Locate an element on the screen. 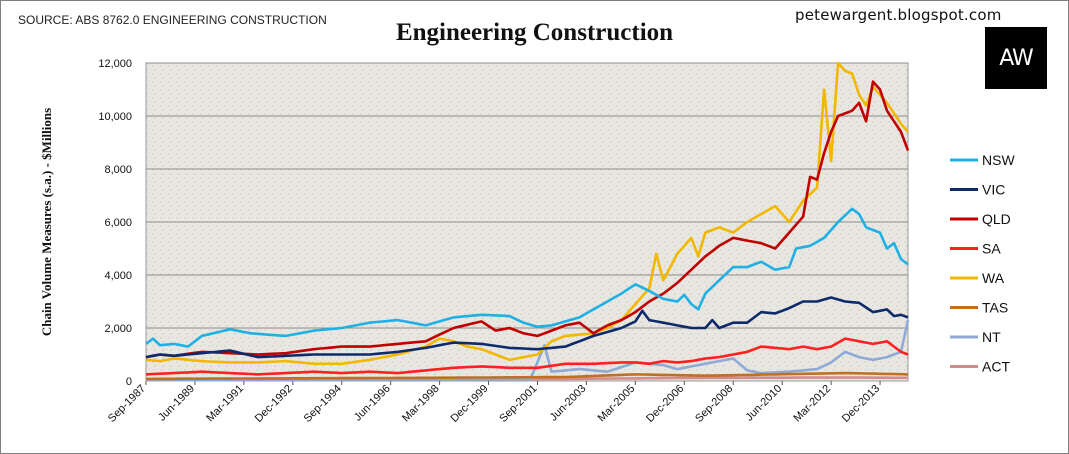 This screenshot has width=1069, height=454. legend-label-sa: SA is located at coordinates (991, 249).